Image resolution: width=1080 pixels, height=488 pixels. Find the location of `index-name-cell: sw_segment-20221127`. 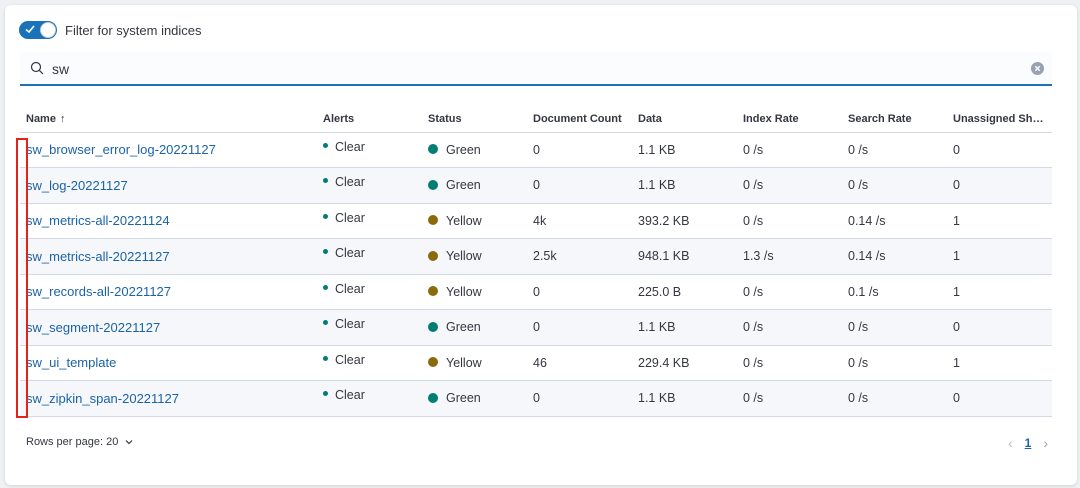

index-name-cell: sw_segment-20221127 is located at coordinates (168, 327).